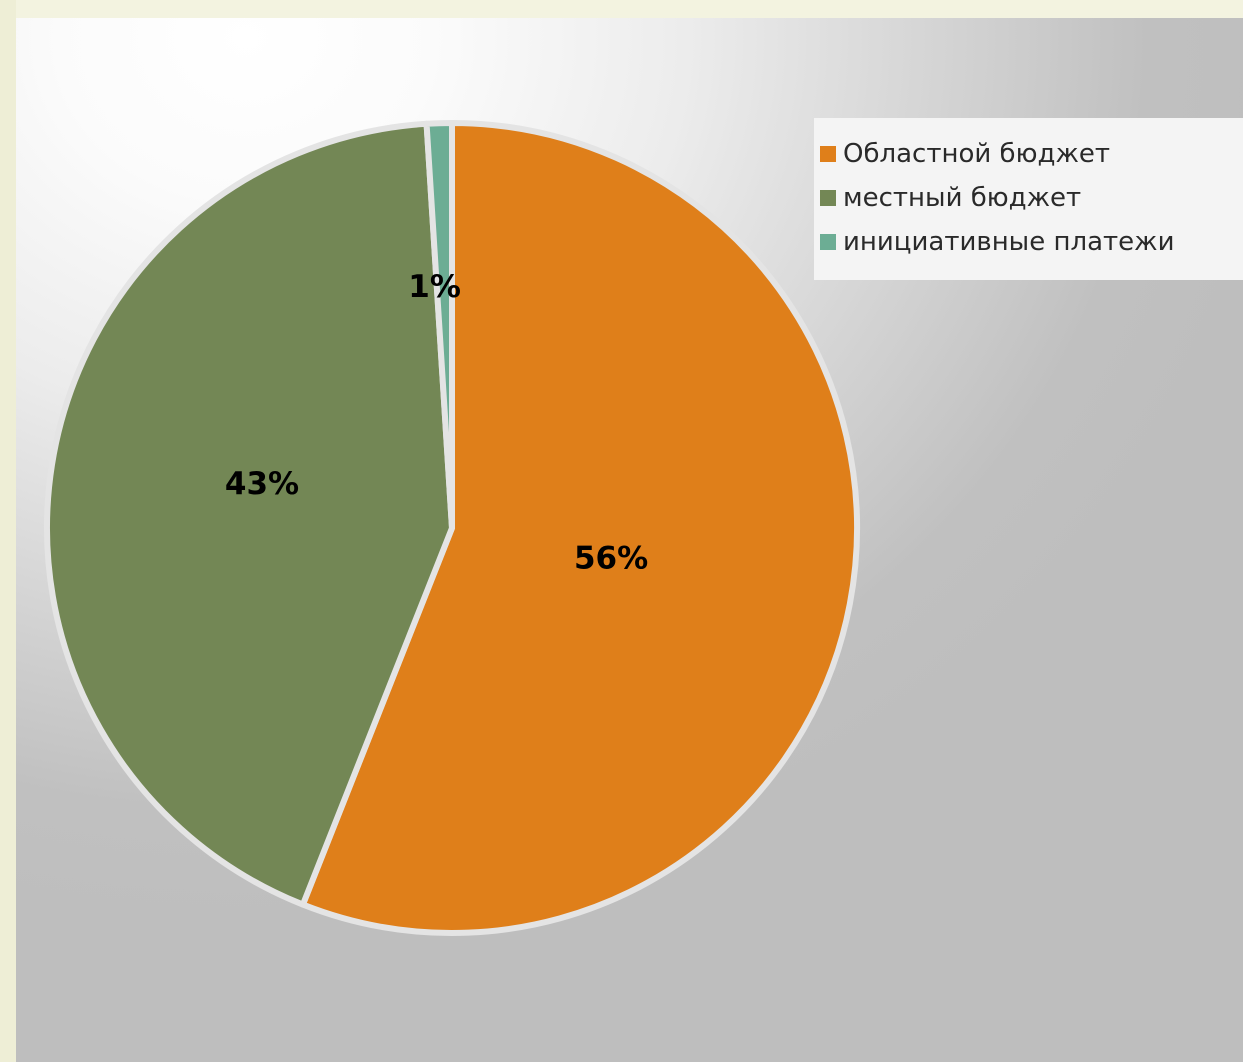 The height and width of the screenshot is (1062, 1243). I want to click on pie-slice-initsiativnye, so click(439, 325).